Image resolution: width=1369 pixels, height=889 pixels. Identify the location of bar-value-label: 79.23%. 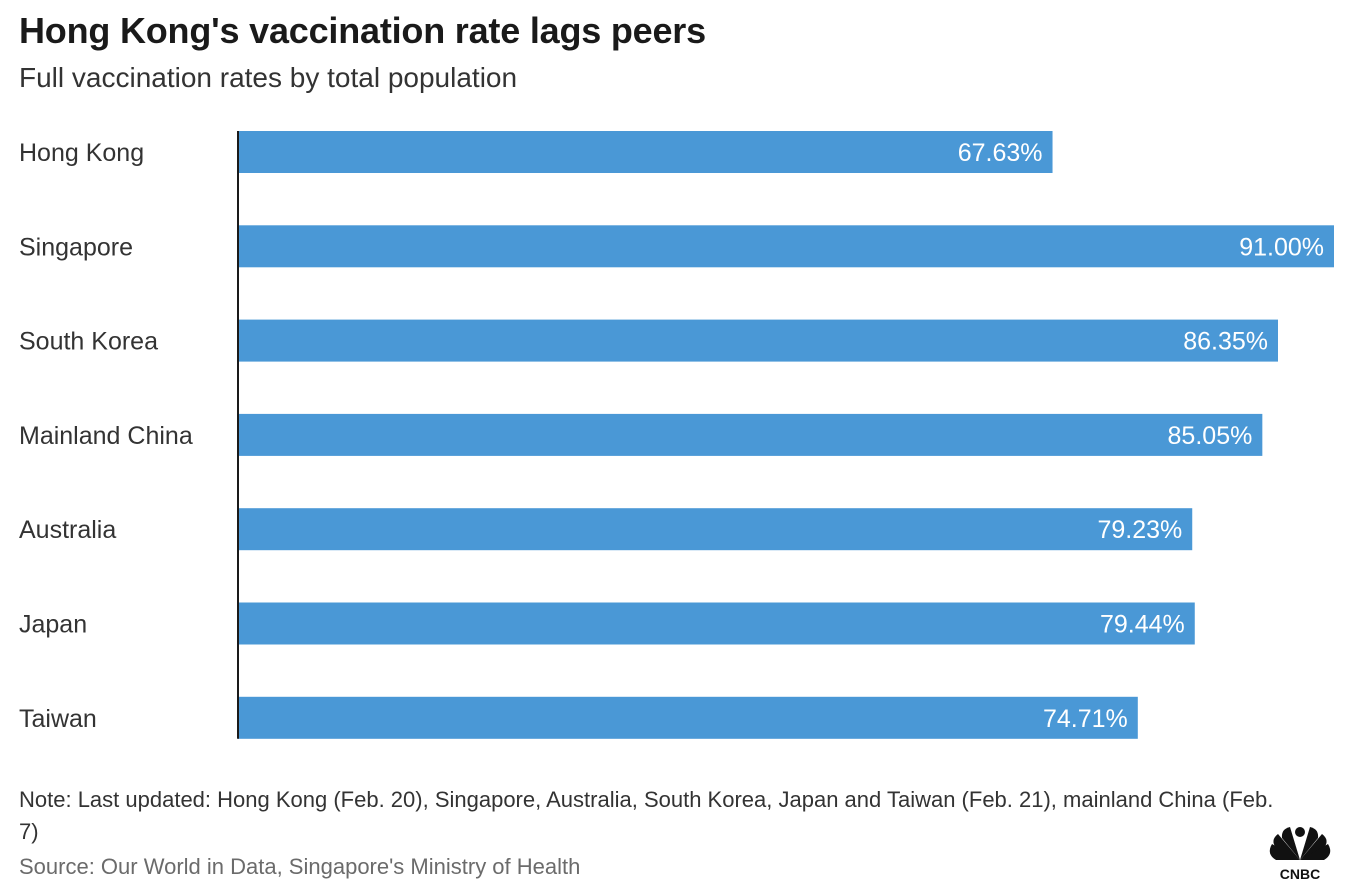
(1139, 530).